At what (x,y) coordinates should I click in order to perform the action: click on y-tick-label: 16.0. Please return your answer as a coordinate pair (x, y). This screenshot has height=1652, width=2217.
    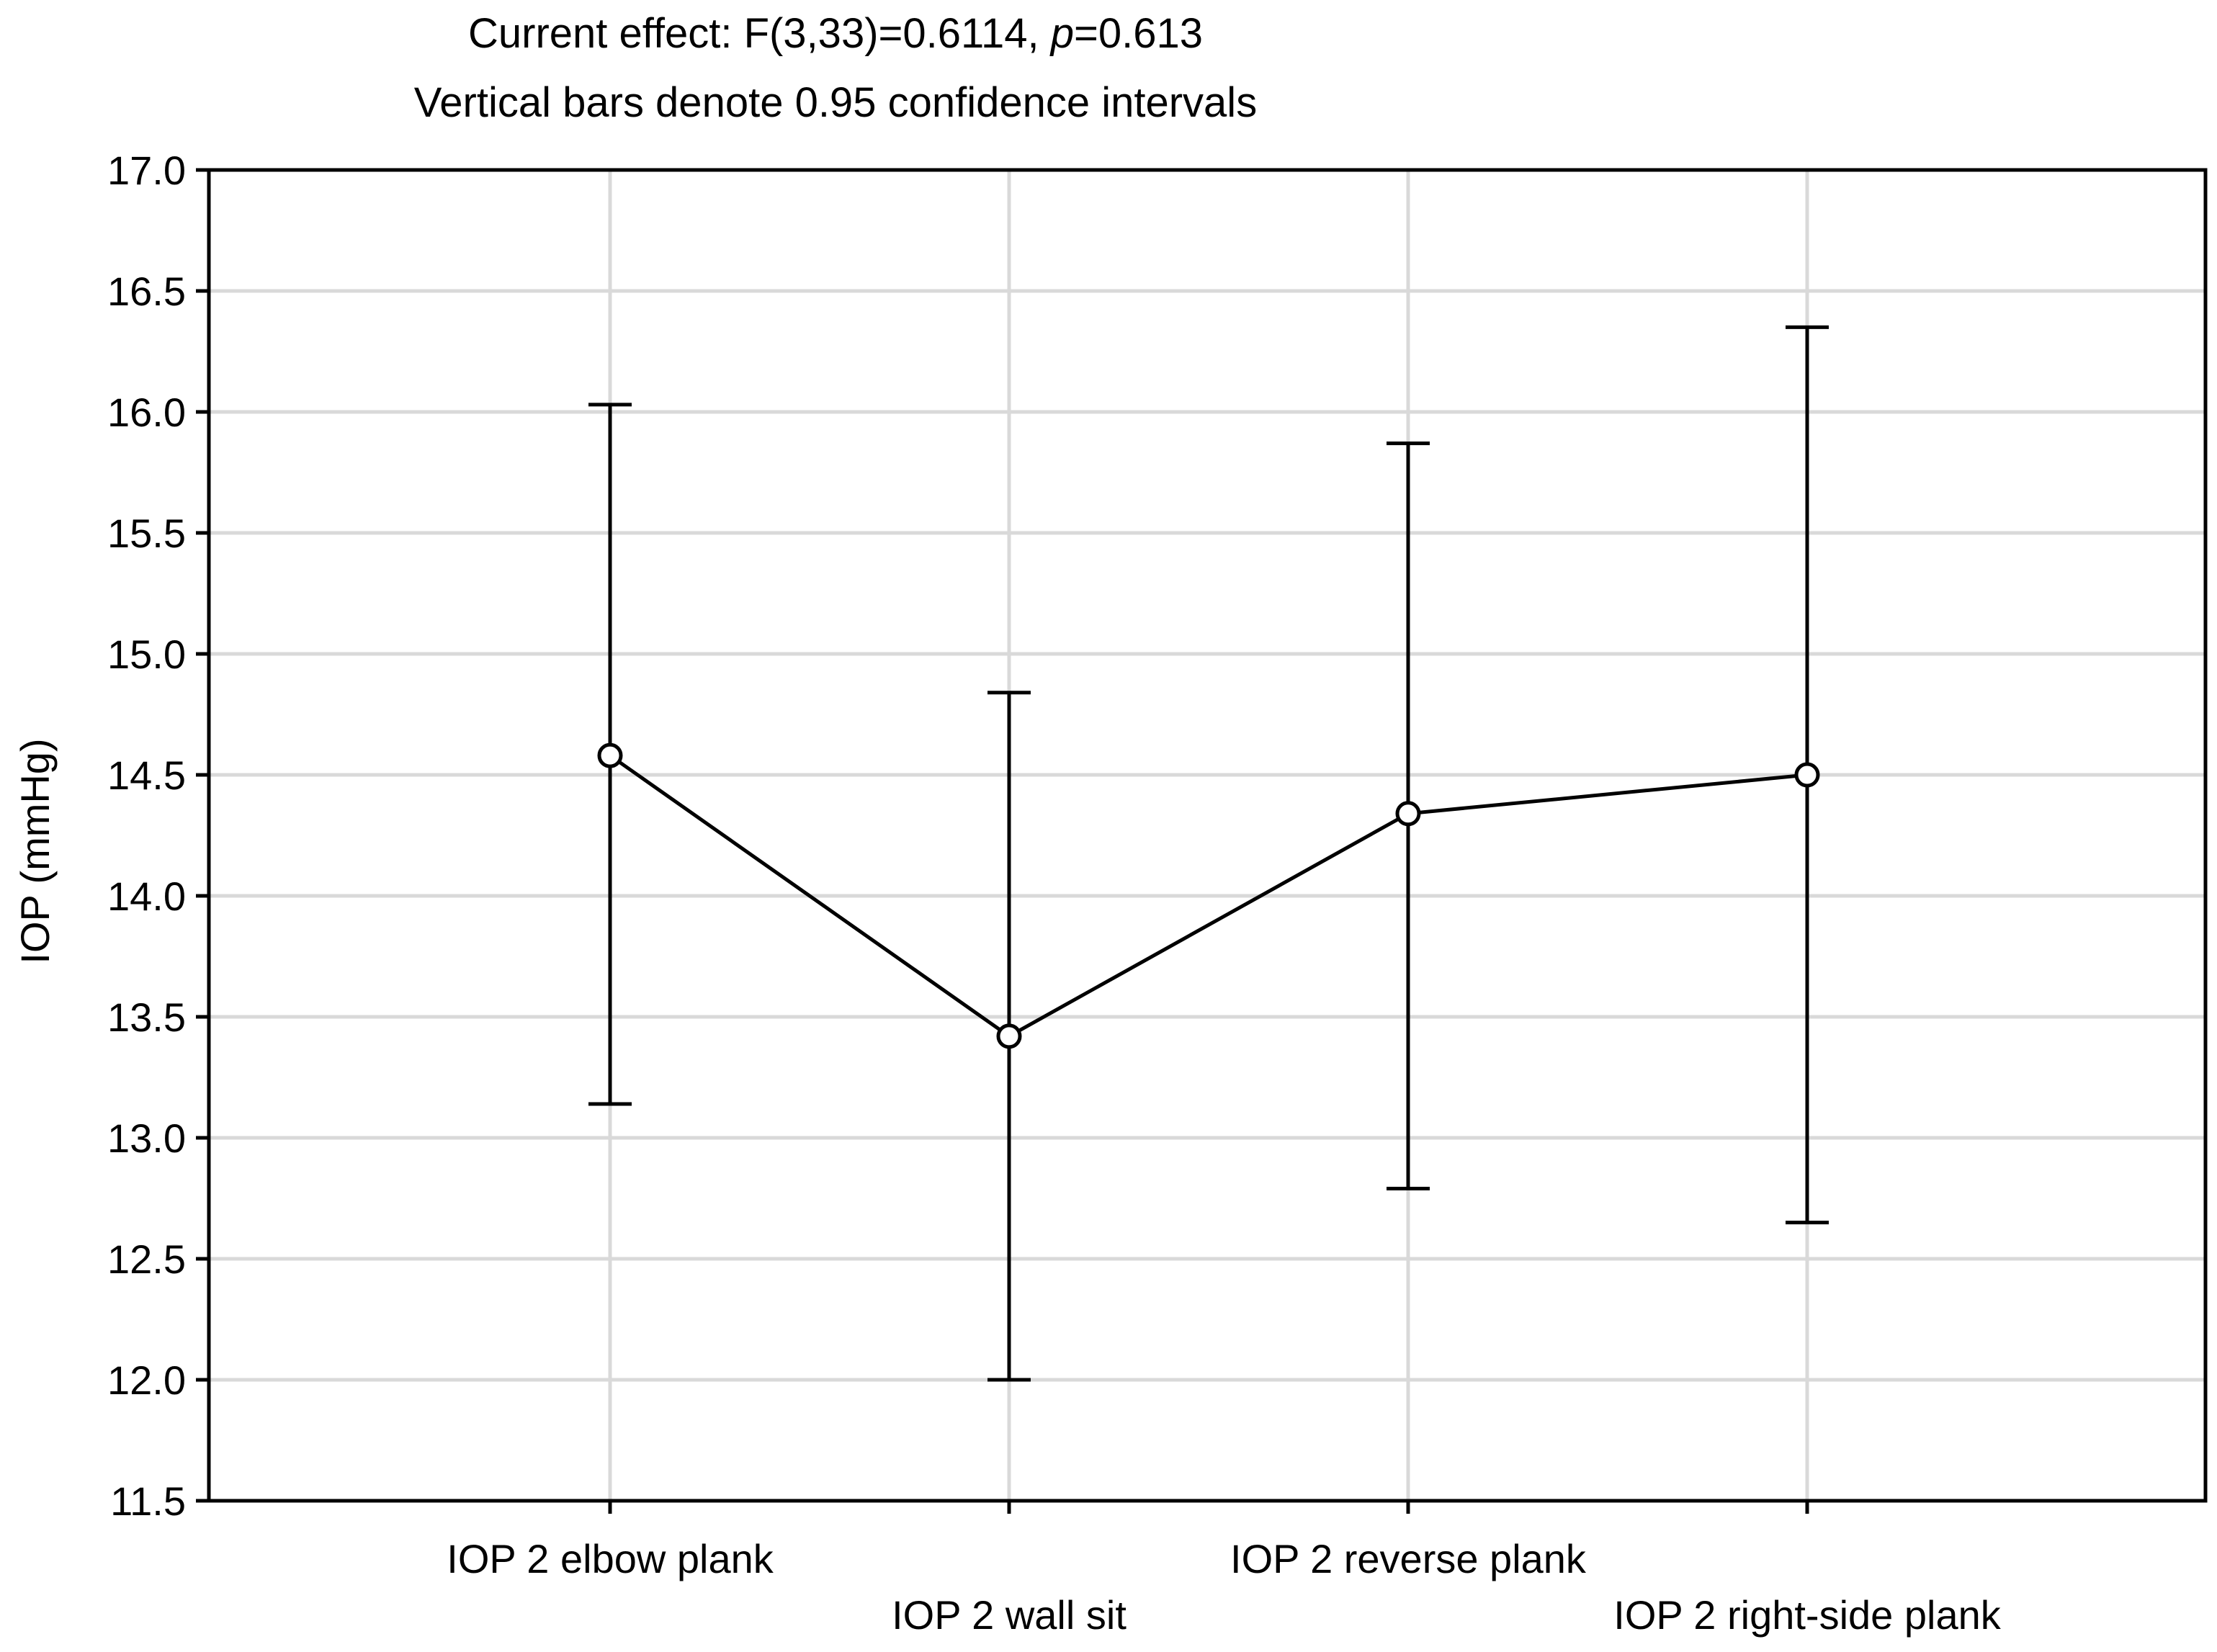
    Looking at the image, I should click on (147, 412).